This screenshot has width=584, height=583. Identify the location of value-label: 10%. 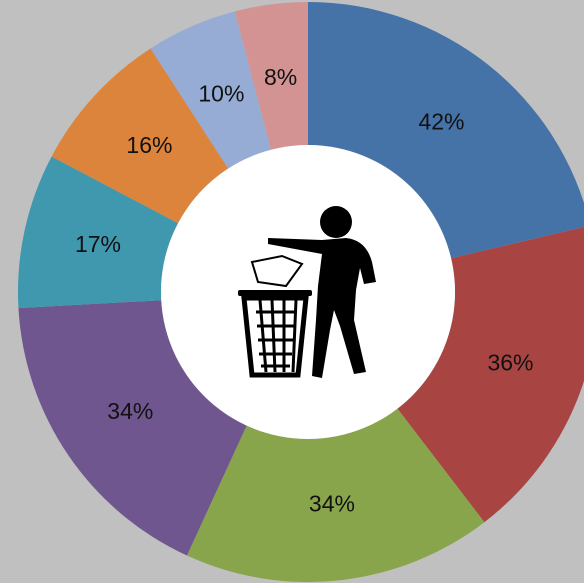
(221, 93).